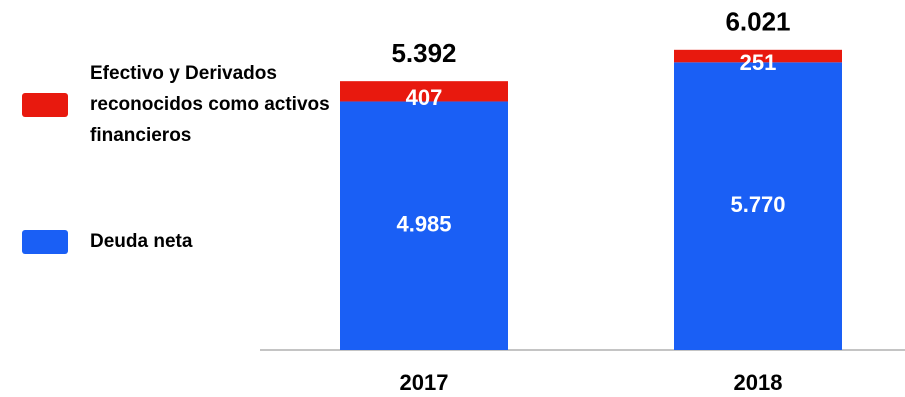 This screenshot has width=905, height=397. What do you see at coordinates (141, 241) in the screenshot?
I see `legend-label: Deuda neta` at bounding box center [141, 241].